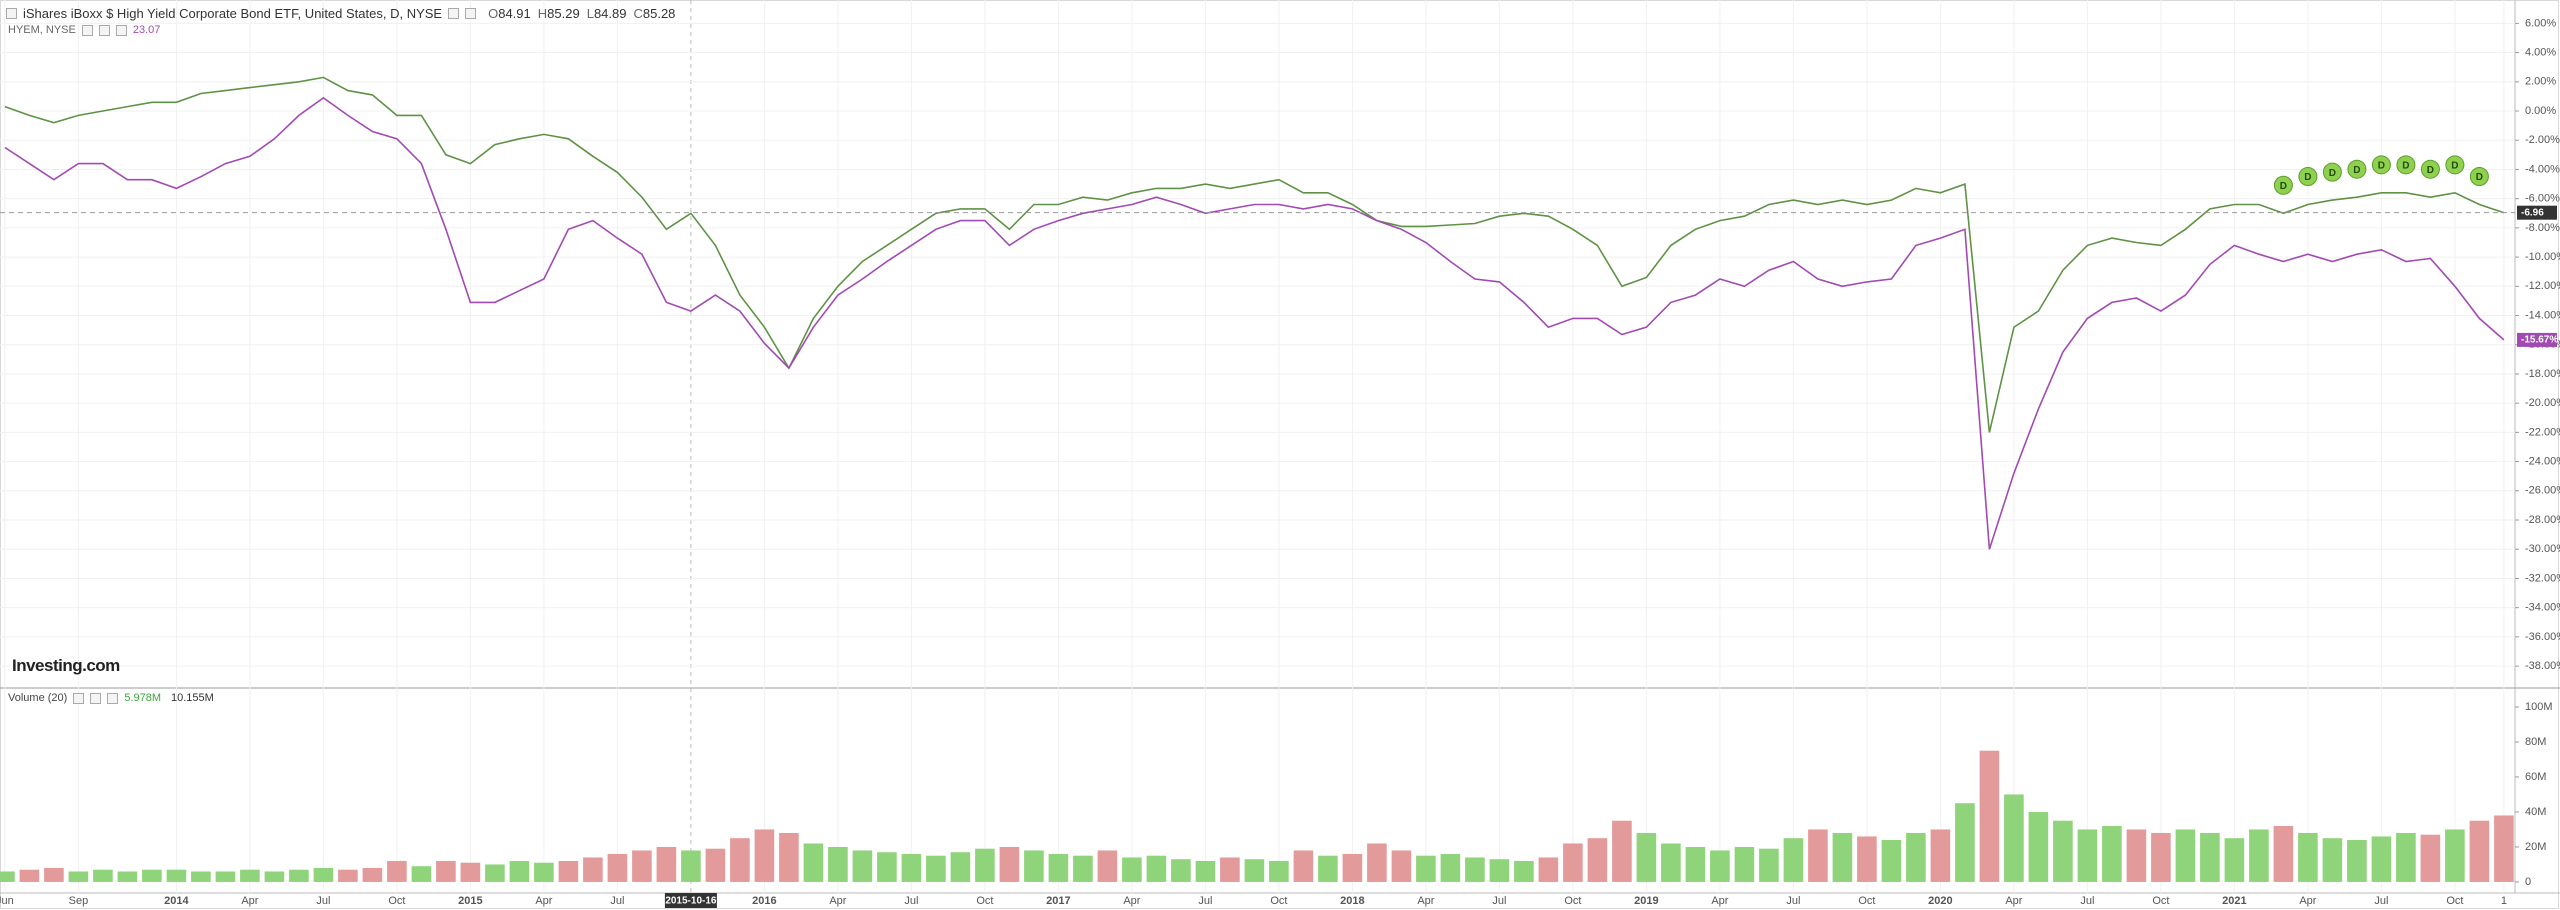 This screenshot has height=910, width=2560. What do you see at coordinates (1940, 901) in the screenshot?
I see `x-tick-label: 2020` at bounding box center [1940, 901].